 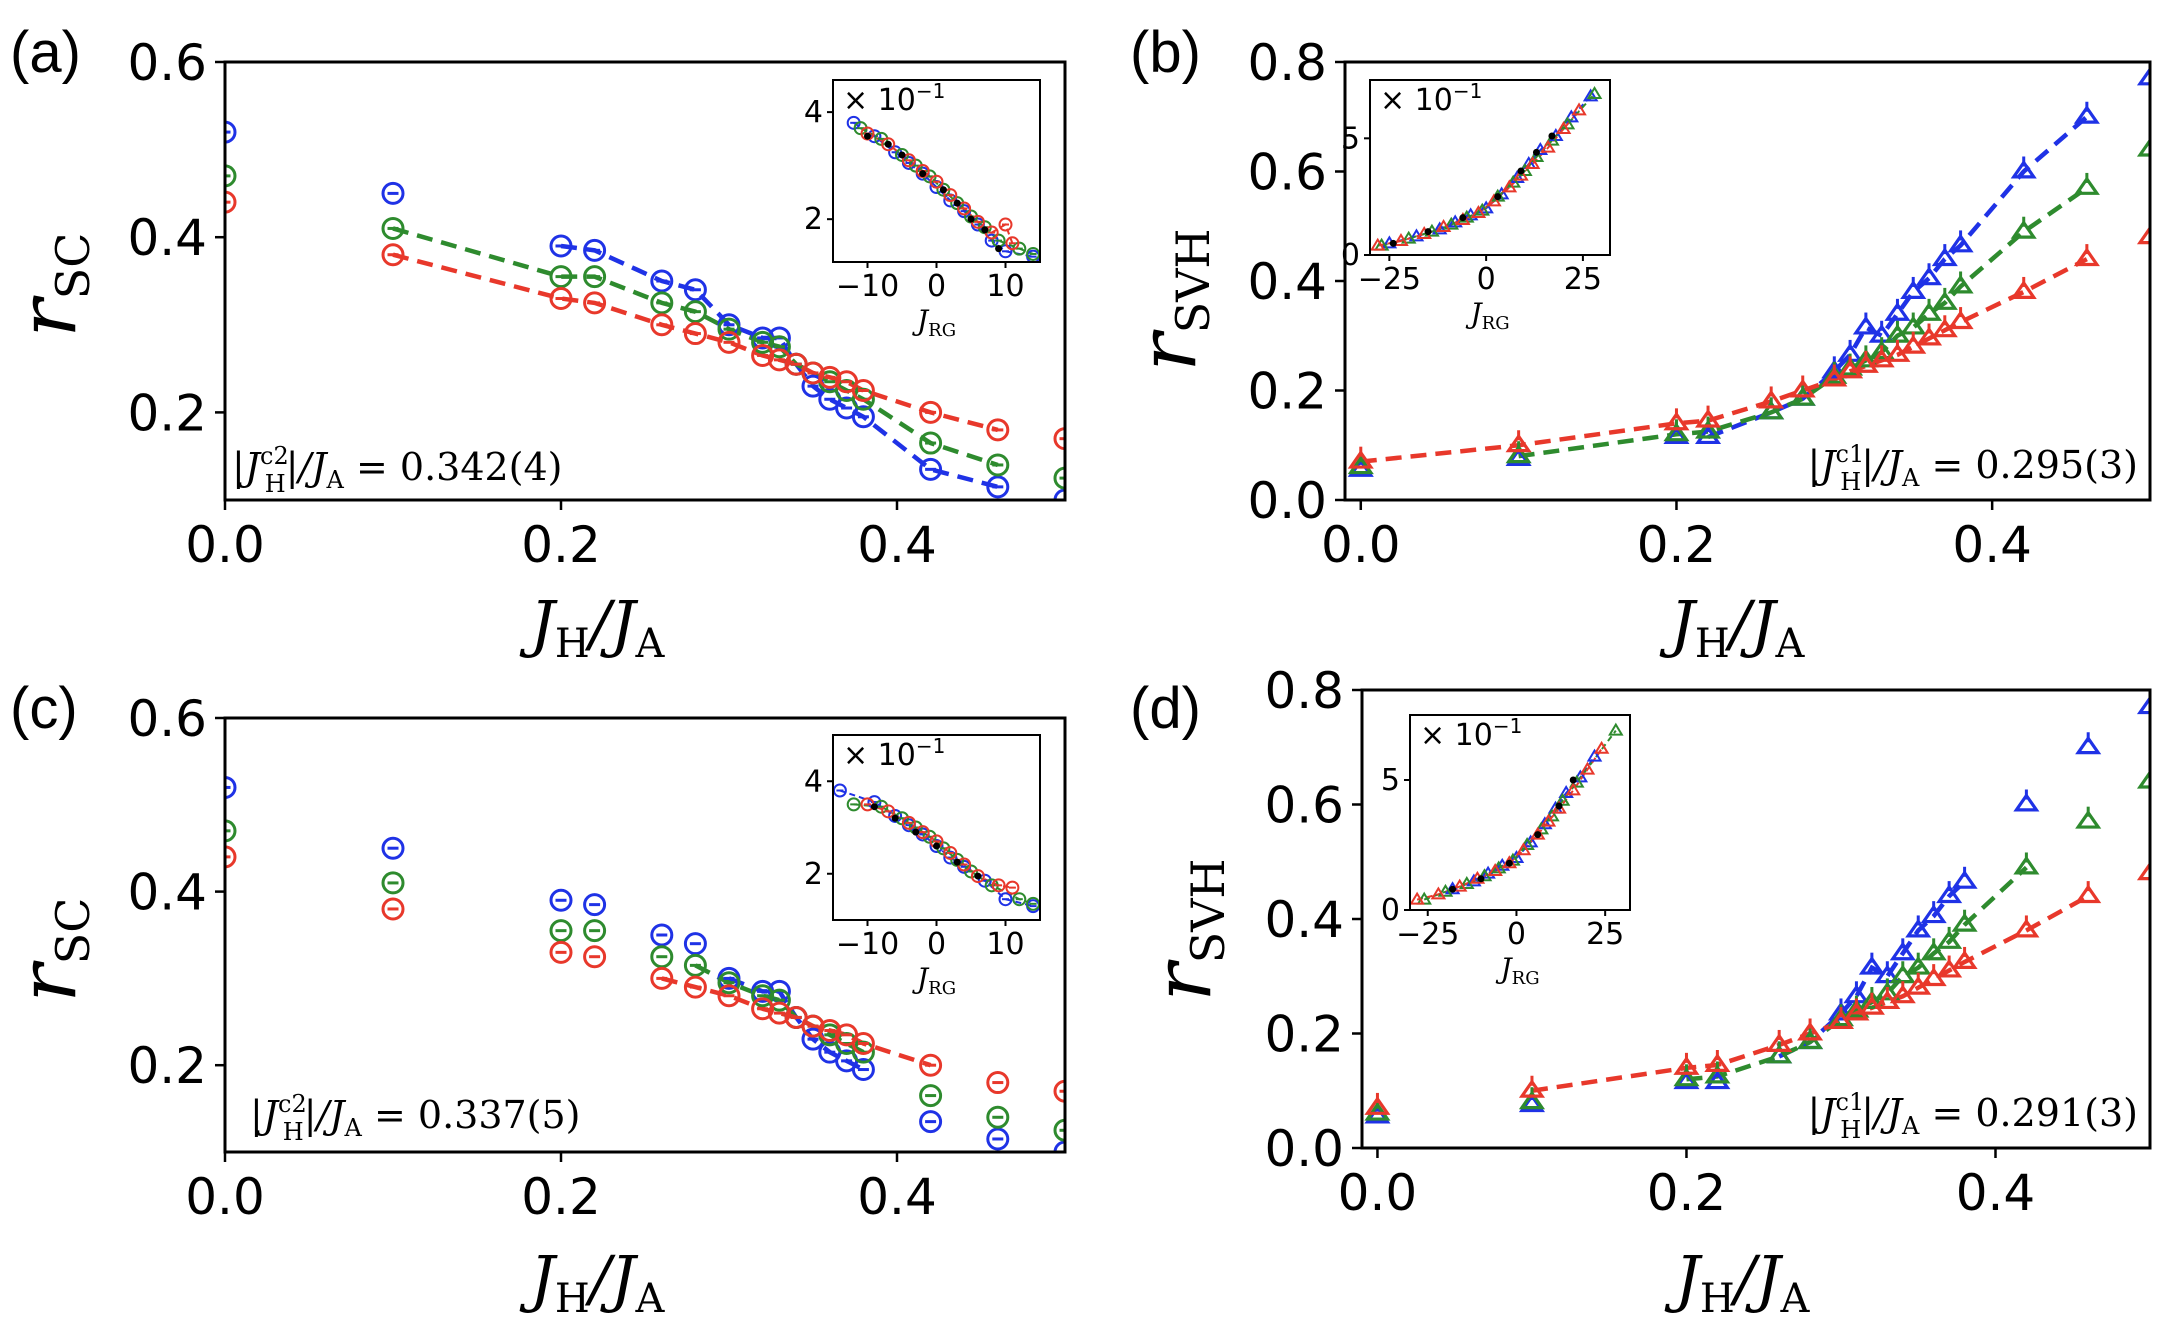 What do you see at coordinates (1471, 733) in the screenshot?
I see `inset-multiplier: × 10⁻¹` at bounding box center [1471, 733].